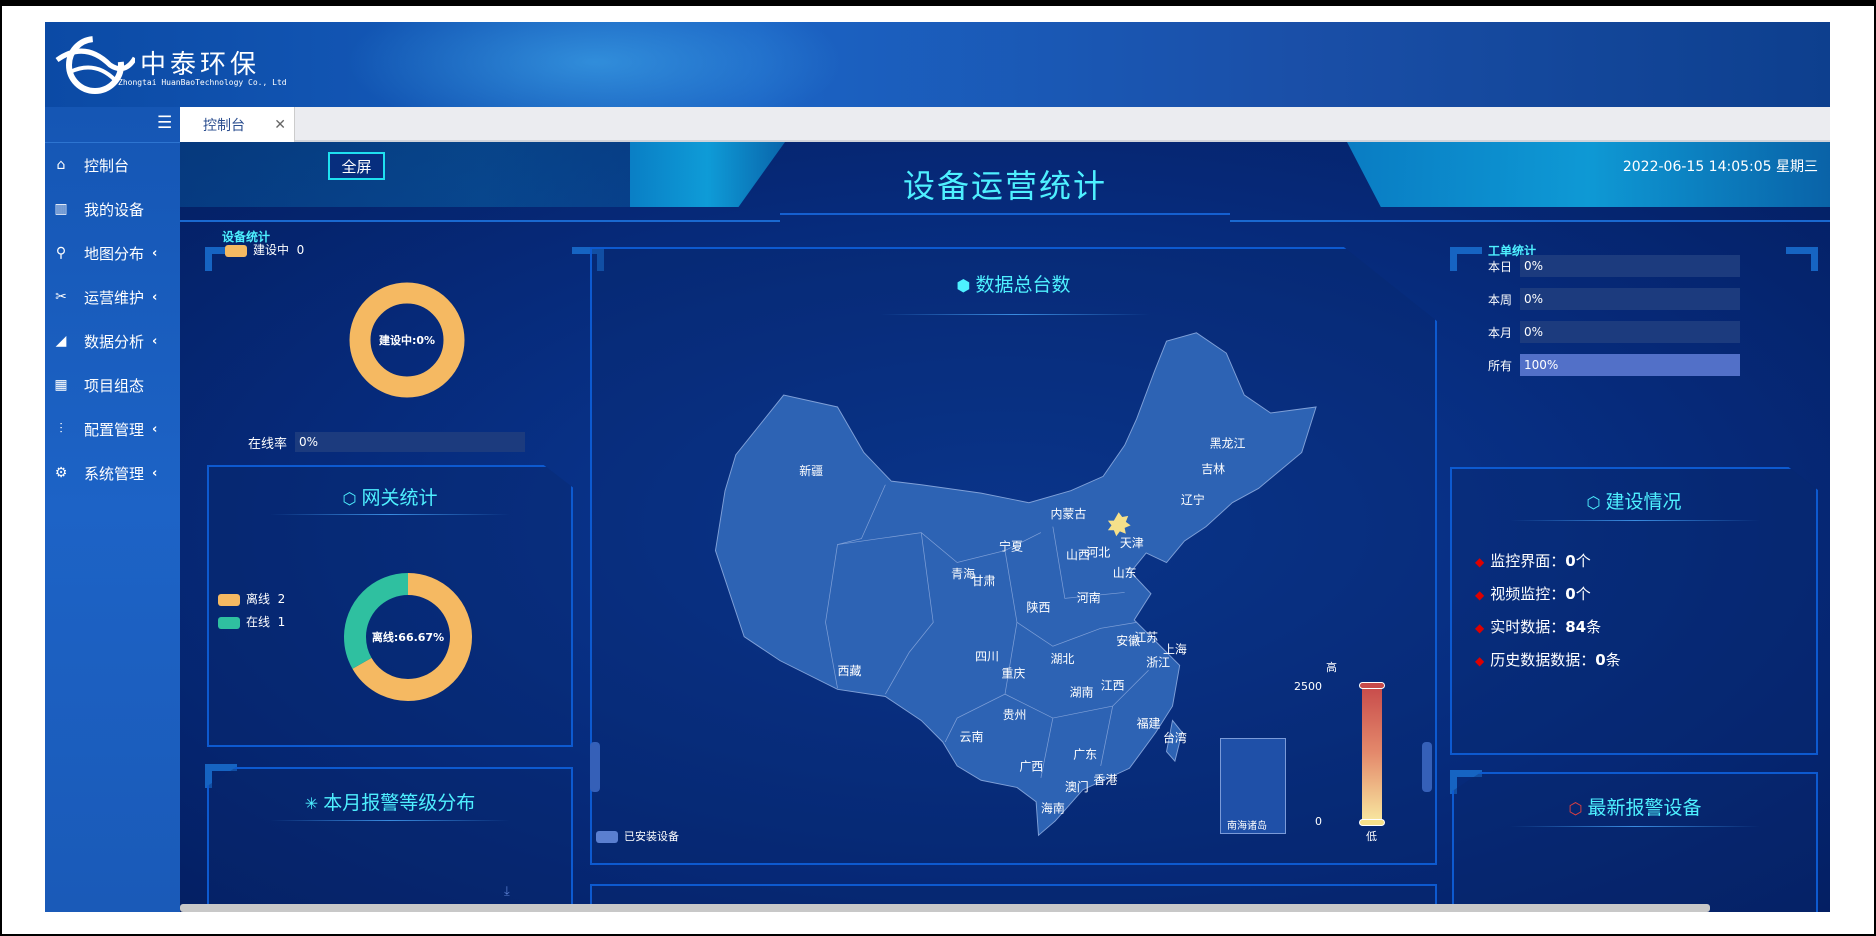 The width and height of the screenshot is (1876, 936). I want to click on visual-map-high-label: 高, so click(1331, 667).